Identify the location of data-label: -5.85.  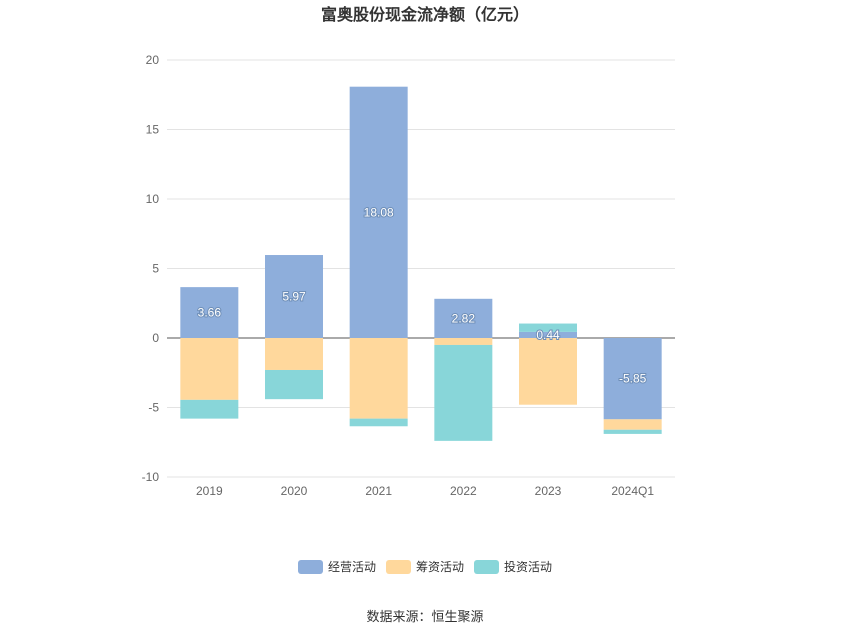
(633, 379).